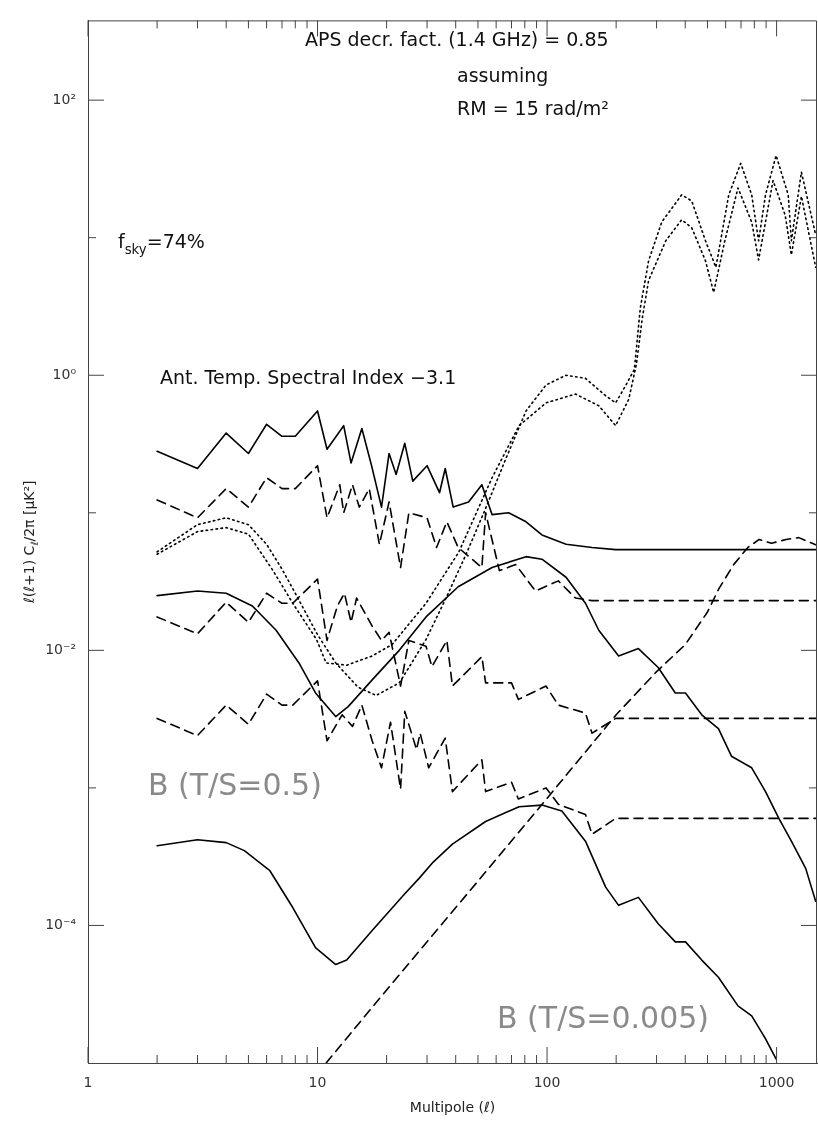 The width and height of the screenshot is (818, 1128). Describe the element at coordinates (235, 784) in the screenshot. I see `series-label: B (T/S=0.5)` at that location.